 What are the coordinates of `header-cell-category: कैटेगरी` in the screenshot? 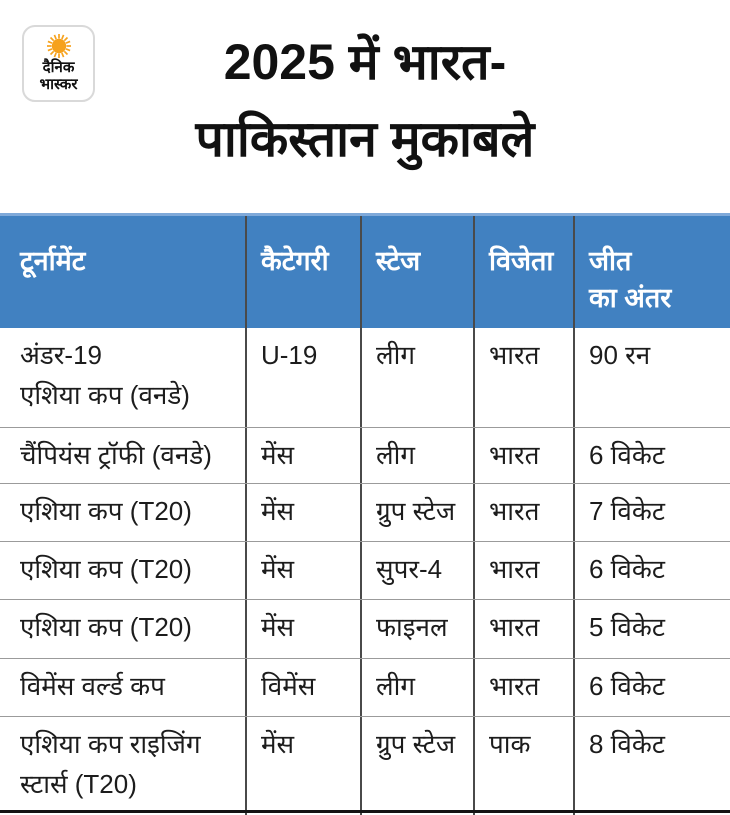 It's located at (302, 272).